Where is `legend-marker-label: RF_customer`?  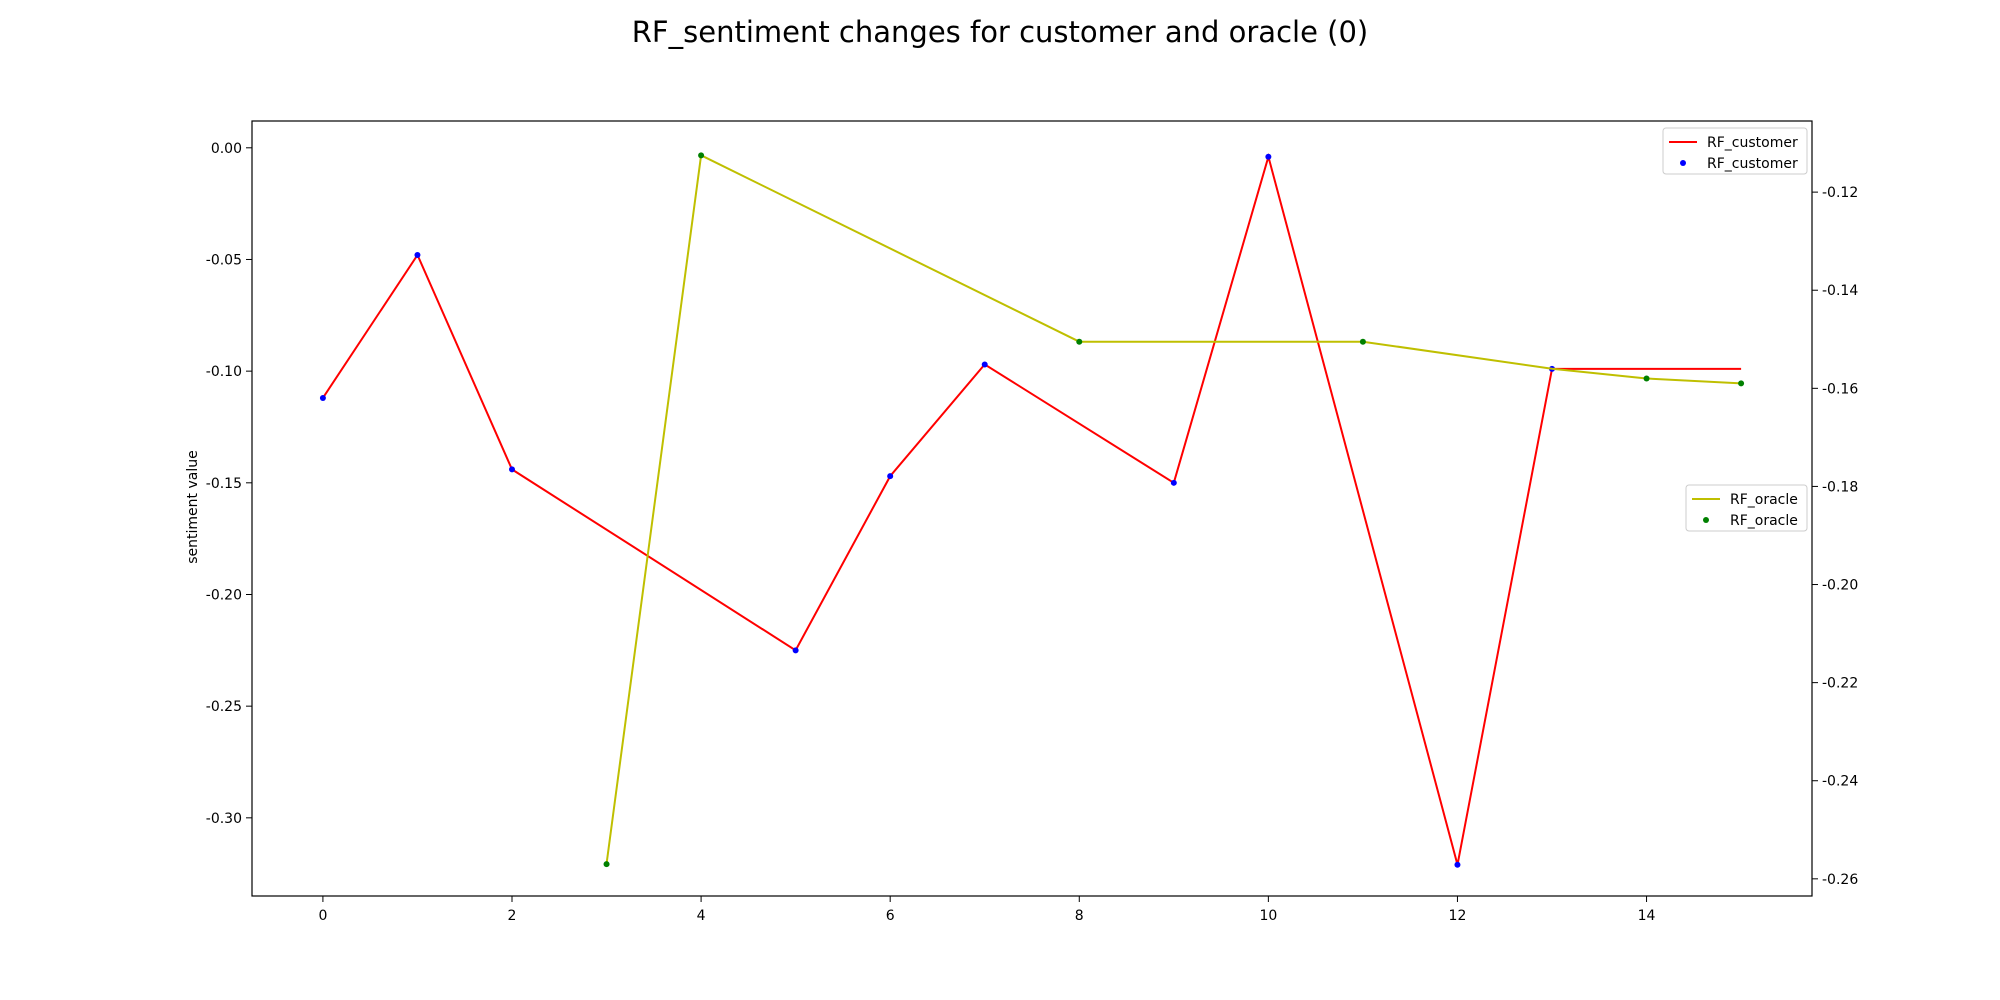
legend-marker-label: RF_customer is located at coordinates (1752, 164).